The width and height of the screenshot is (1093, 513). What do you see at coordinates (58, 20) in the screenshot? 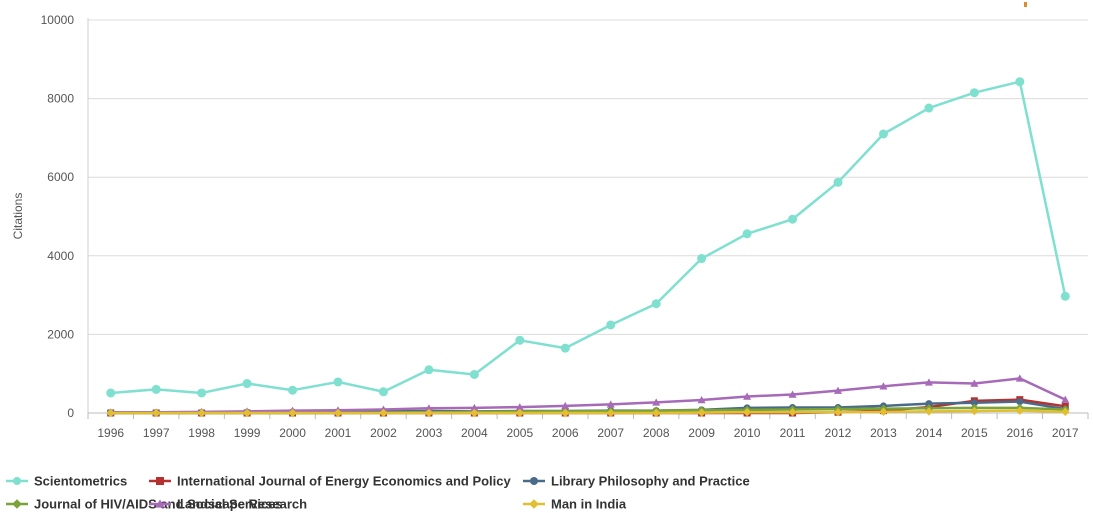
I see `y-tick-label: 10000` at bounding box center [58, 20].